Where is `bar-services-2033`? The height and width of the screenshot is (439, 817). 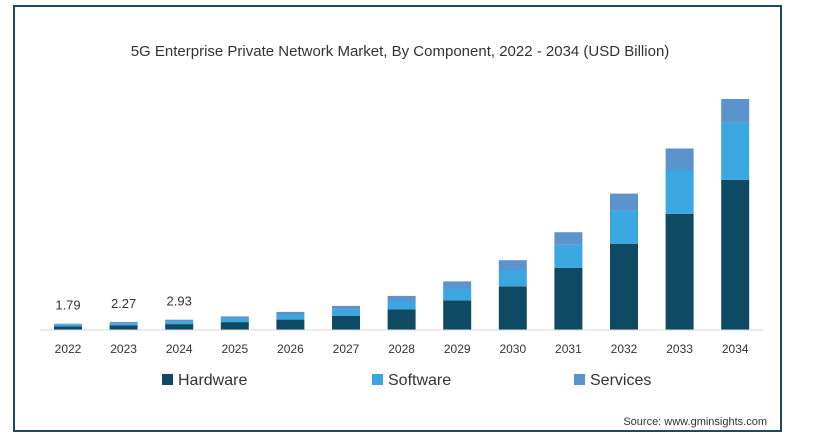
bar-services-2033 is located at coordinates (679, 159).